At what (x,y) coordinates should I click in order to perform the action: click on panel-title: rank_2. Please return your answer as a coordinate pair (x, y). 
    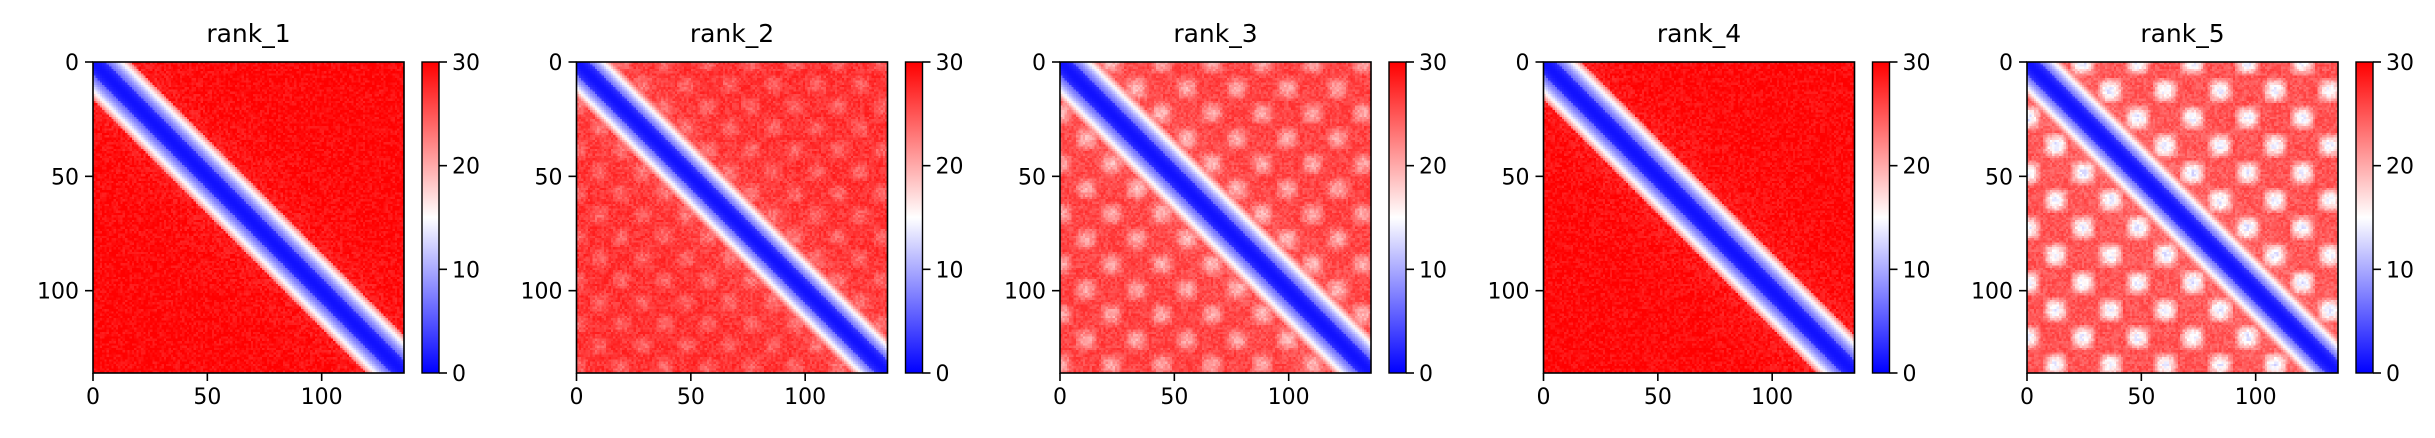
    Looking at the image, I should click on (732, 33).